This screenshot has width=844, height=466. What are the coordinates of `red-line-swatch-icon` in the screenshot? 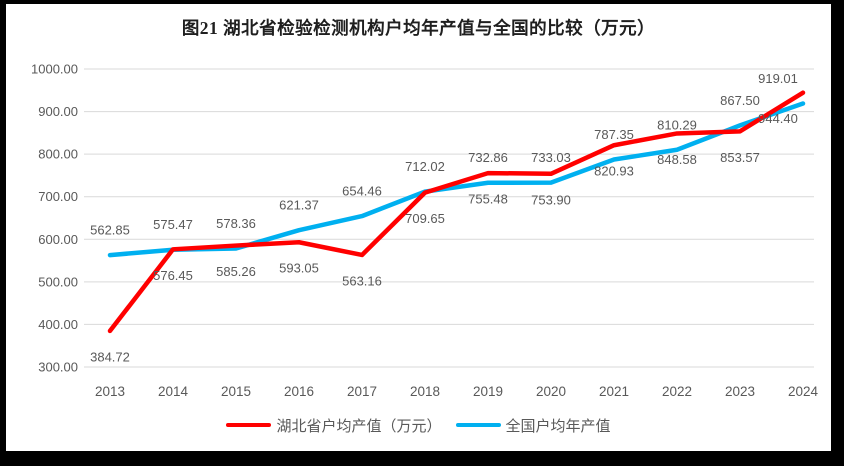 It's located at (249, 425).